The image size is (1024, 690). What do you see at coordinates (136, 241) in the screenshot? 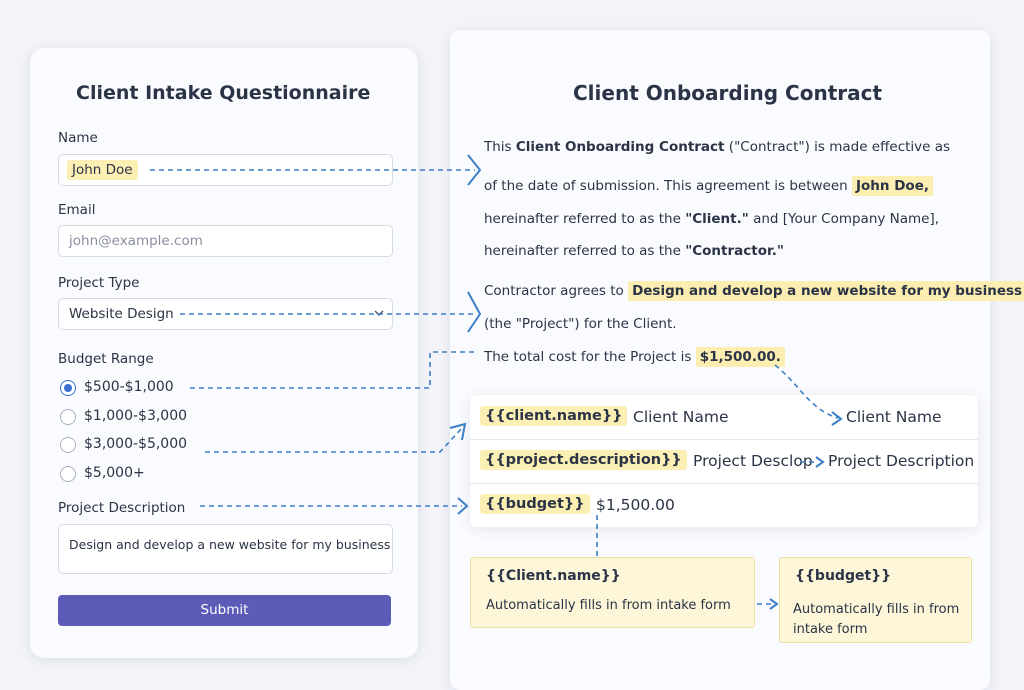
I see `placeholder: john@example.com` at bounding box center [136, 241].